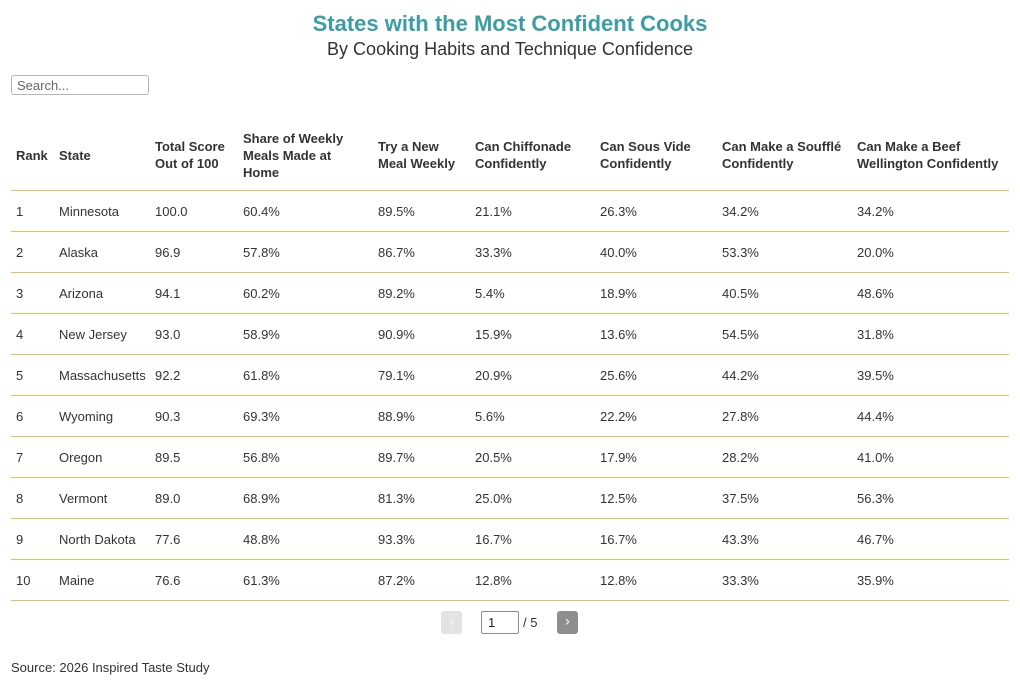 The width and height of the screenshot is (1020, 687). Describe the element at coordinates (784, 539) in the screenshot. I see `cell-souffle: 43.3%` at that location.